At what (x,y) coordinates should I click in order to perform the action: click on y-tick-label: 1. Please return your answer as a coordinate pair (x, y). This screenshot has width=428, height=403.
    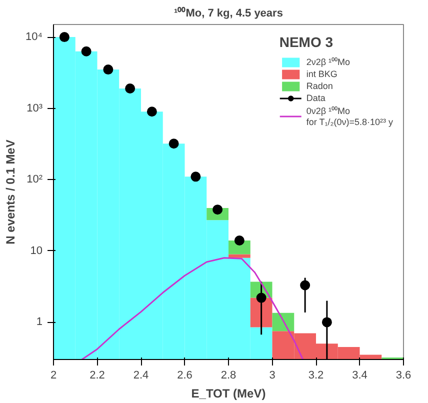
    Looking at the image, I should click on (39, 322).